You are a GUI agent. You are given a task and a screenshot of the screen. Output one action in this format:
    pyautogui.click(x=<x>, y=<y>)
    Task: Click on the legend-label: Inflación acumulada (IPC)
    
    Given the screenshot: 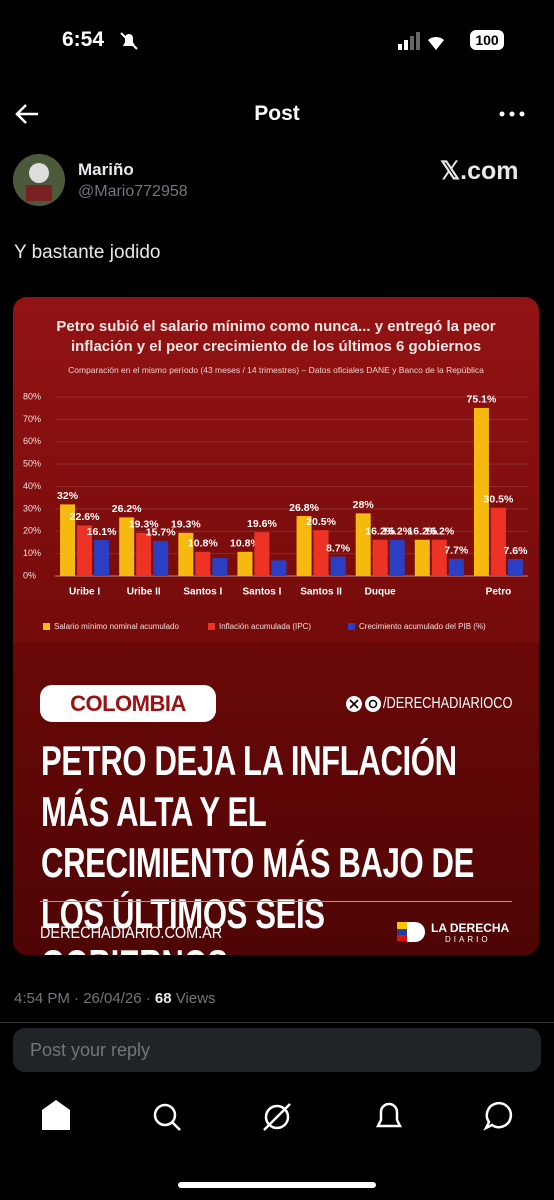 What is the action you would take?
    pyautogui.click(x=265, y=626)
    